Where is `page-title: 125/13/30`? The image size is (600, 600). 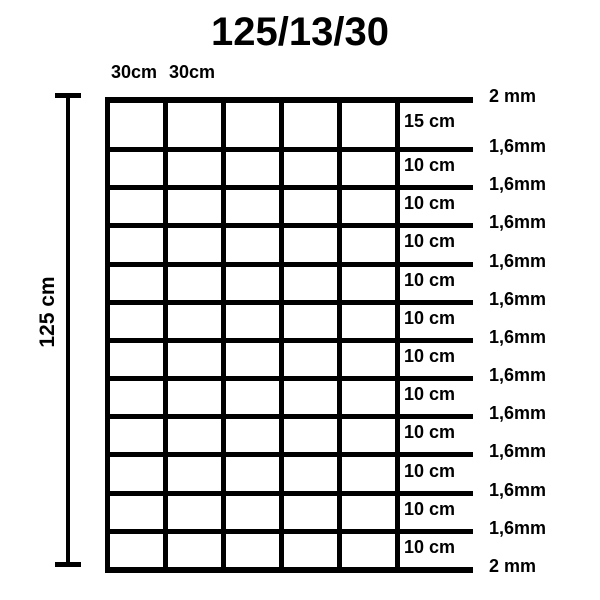
page-title: 125/13/30 is located at coordinates (300, 32).